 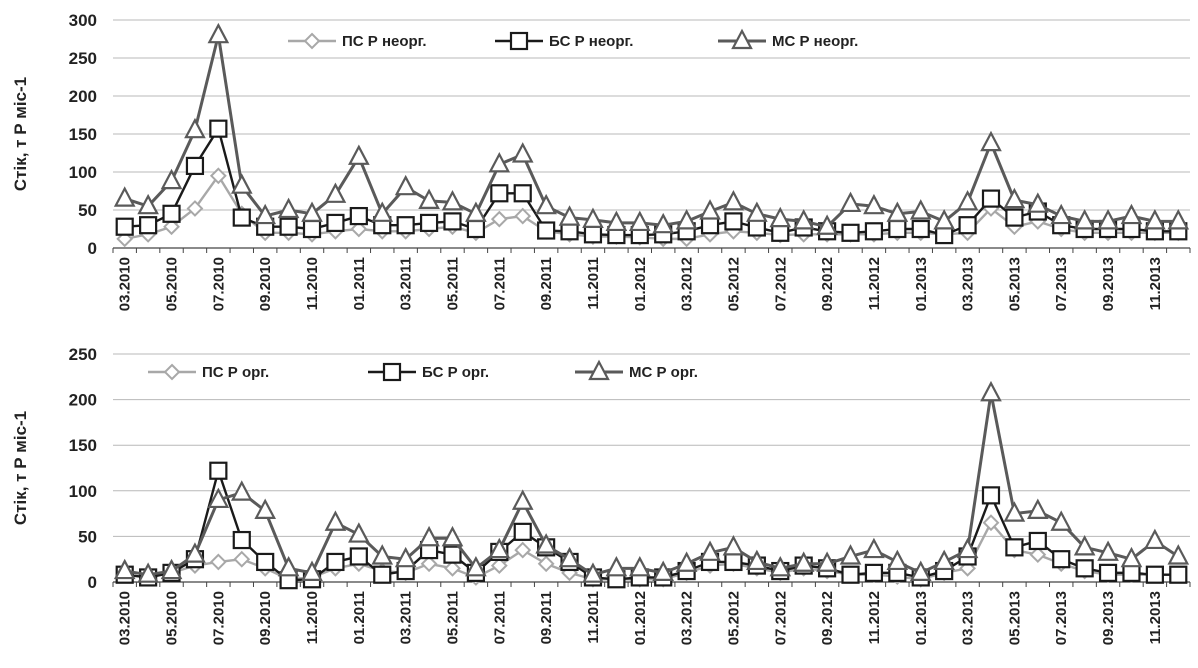 I want to click on legend-label: ПС Р неорг., so click(x=384, y=41).